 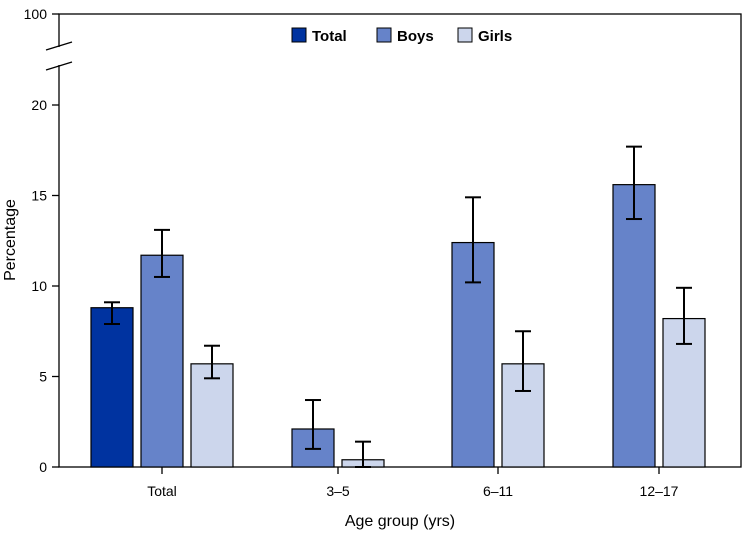 What do you see at coordinates (329, 36) in the screenshot?
I see `legend-label-total: Total` at bounding box center [329, 36].